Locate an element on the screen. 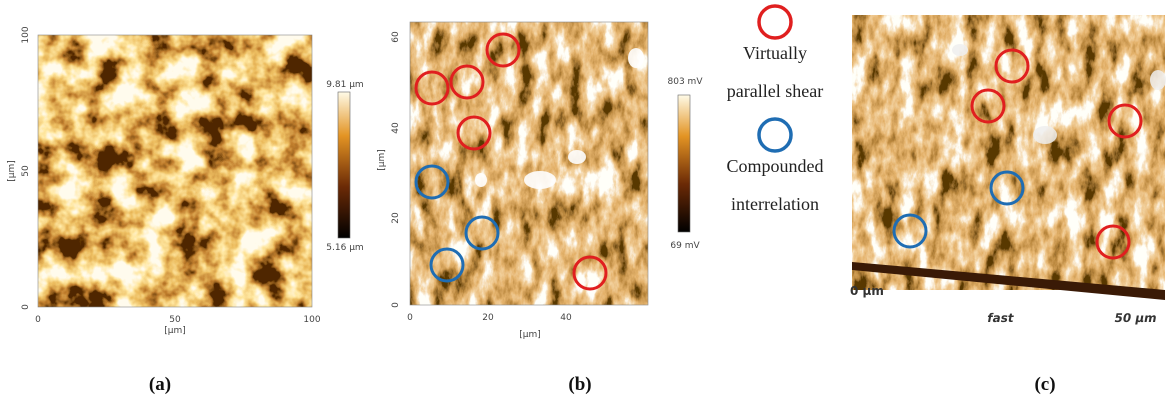 The height and width of the screenshot is (407, 1175). colorbar-min: 5.16 µm is located at coordinates (344, 248).